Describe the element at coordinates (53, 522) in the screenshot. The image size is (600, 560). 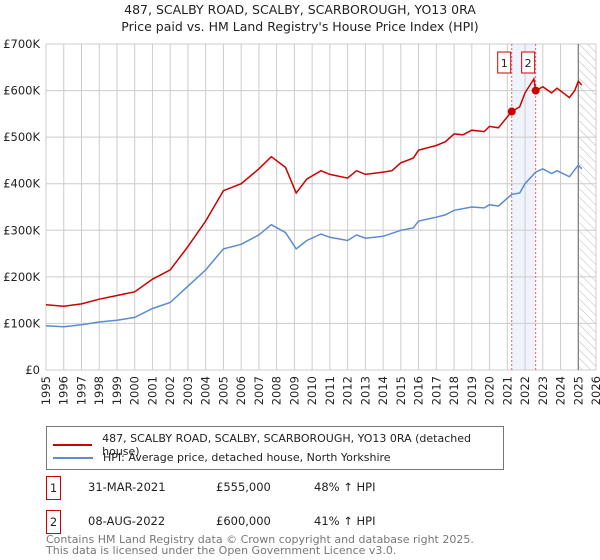
I see `sale-badge: 2` at that location.